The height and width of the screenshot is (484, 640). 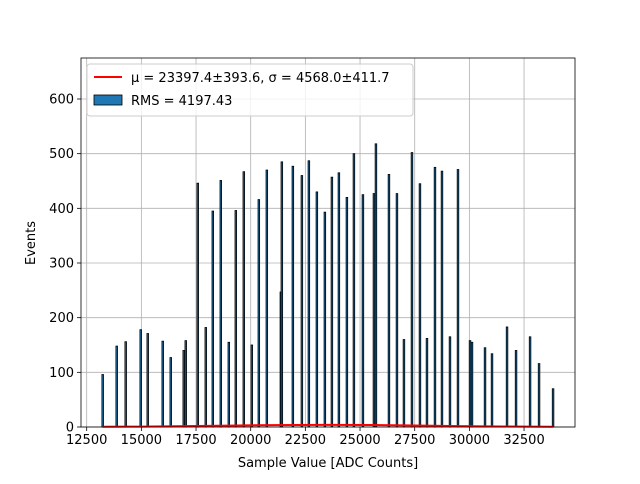 I want to click on legend-label: RMS = 4197.43, so click(x=181, y=101).